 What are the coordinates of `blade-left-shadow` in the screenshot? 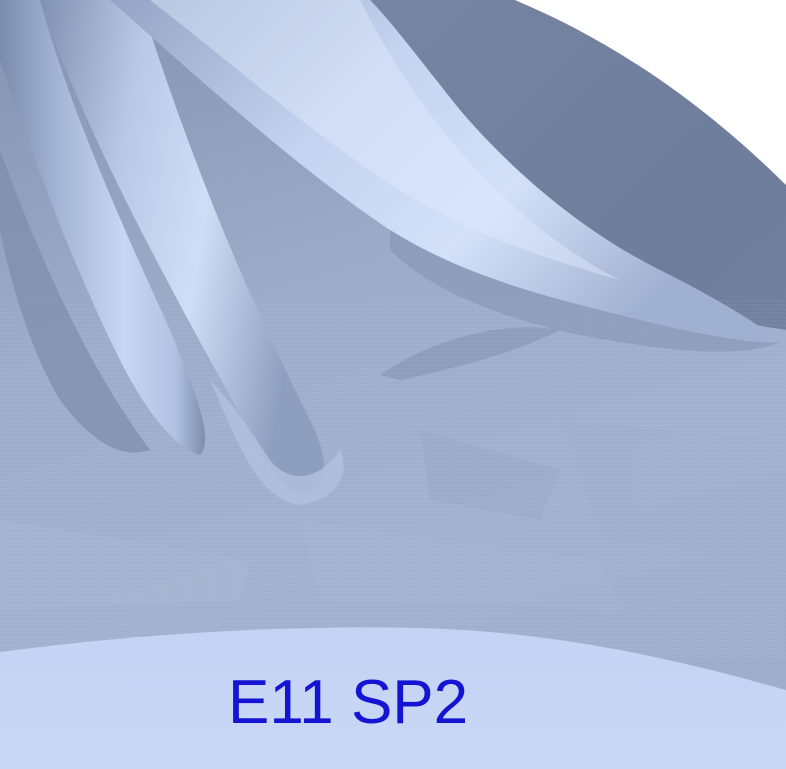 It's located at (75, 301).